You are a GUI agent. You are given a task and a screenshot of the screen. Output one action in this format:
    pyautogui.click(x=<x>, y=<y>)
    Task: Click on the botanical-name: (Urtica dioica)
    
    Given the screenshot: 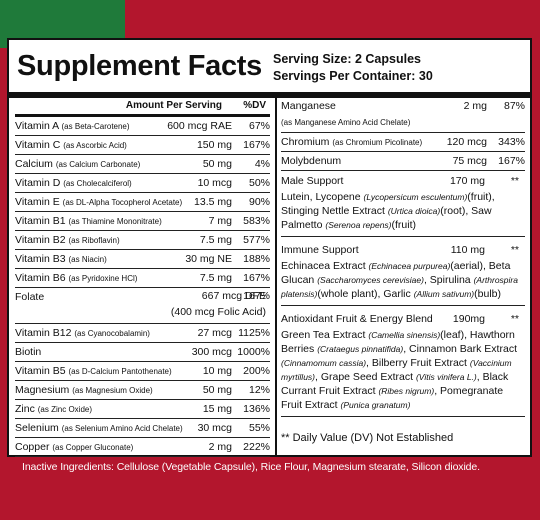 What is the action you would take?
    pyautogui.click(x=414, y=211)
    